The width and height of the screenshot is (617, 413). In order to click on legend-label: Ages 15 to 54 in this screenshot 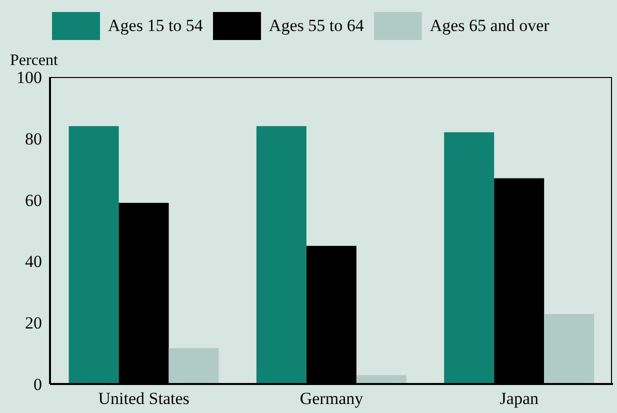, I will do `click(155, 26)`.